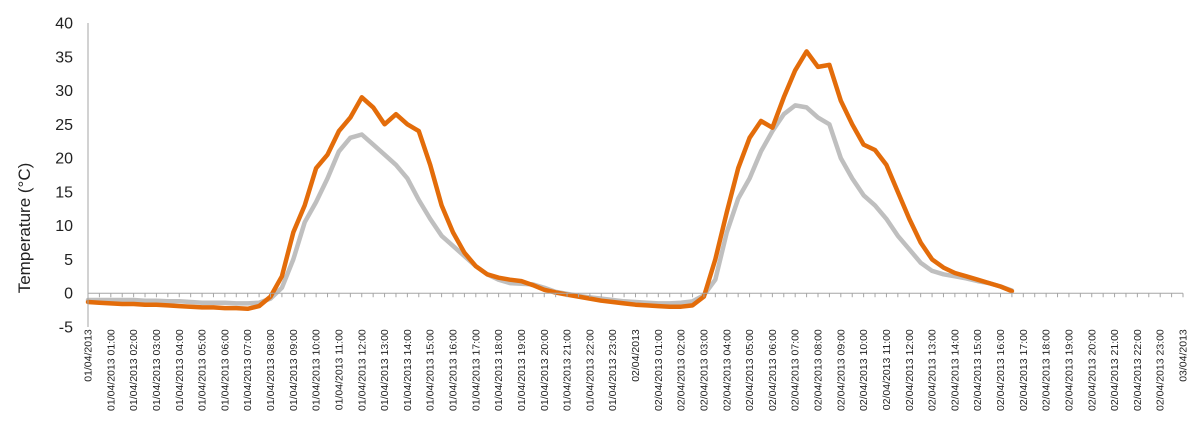  Describe the element at coordinates (64, 125) in the screenshot. I see `y-tick-label: 25` at that location.